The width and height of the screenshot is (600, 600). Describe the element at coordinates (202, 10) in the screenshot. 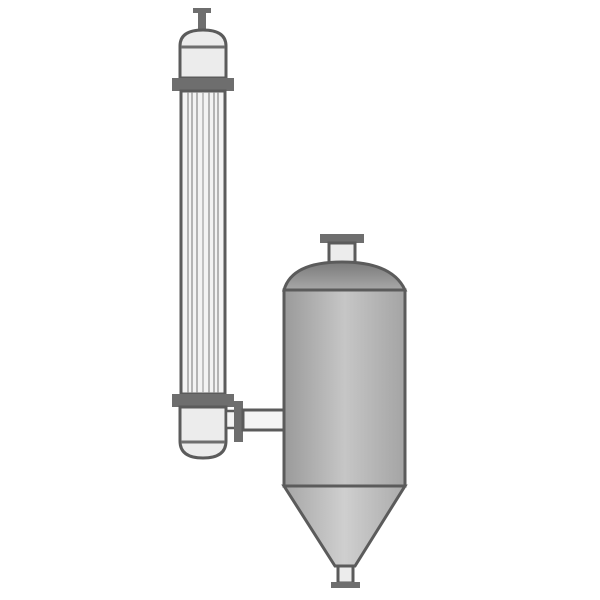

I see `top-nozzle-flange` at that location.